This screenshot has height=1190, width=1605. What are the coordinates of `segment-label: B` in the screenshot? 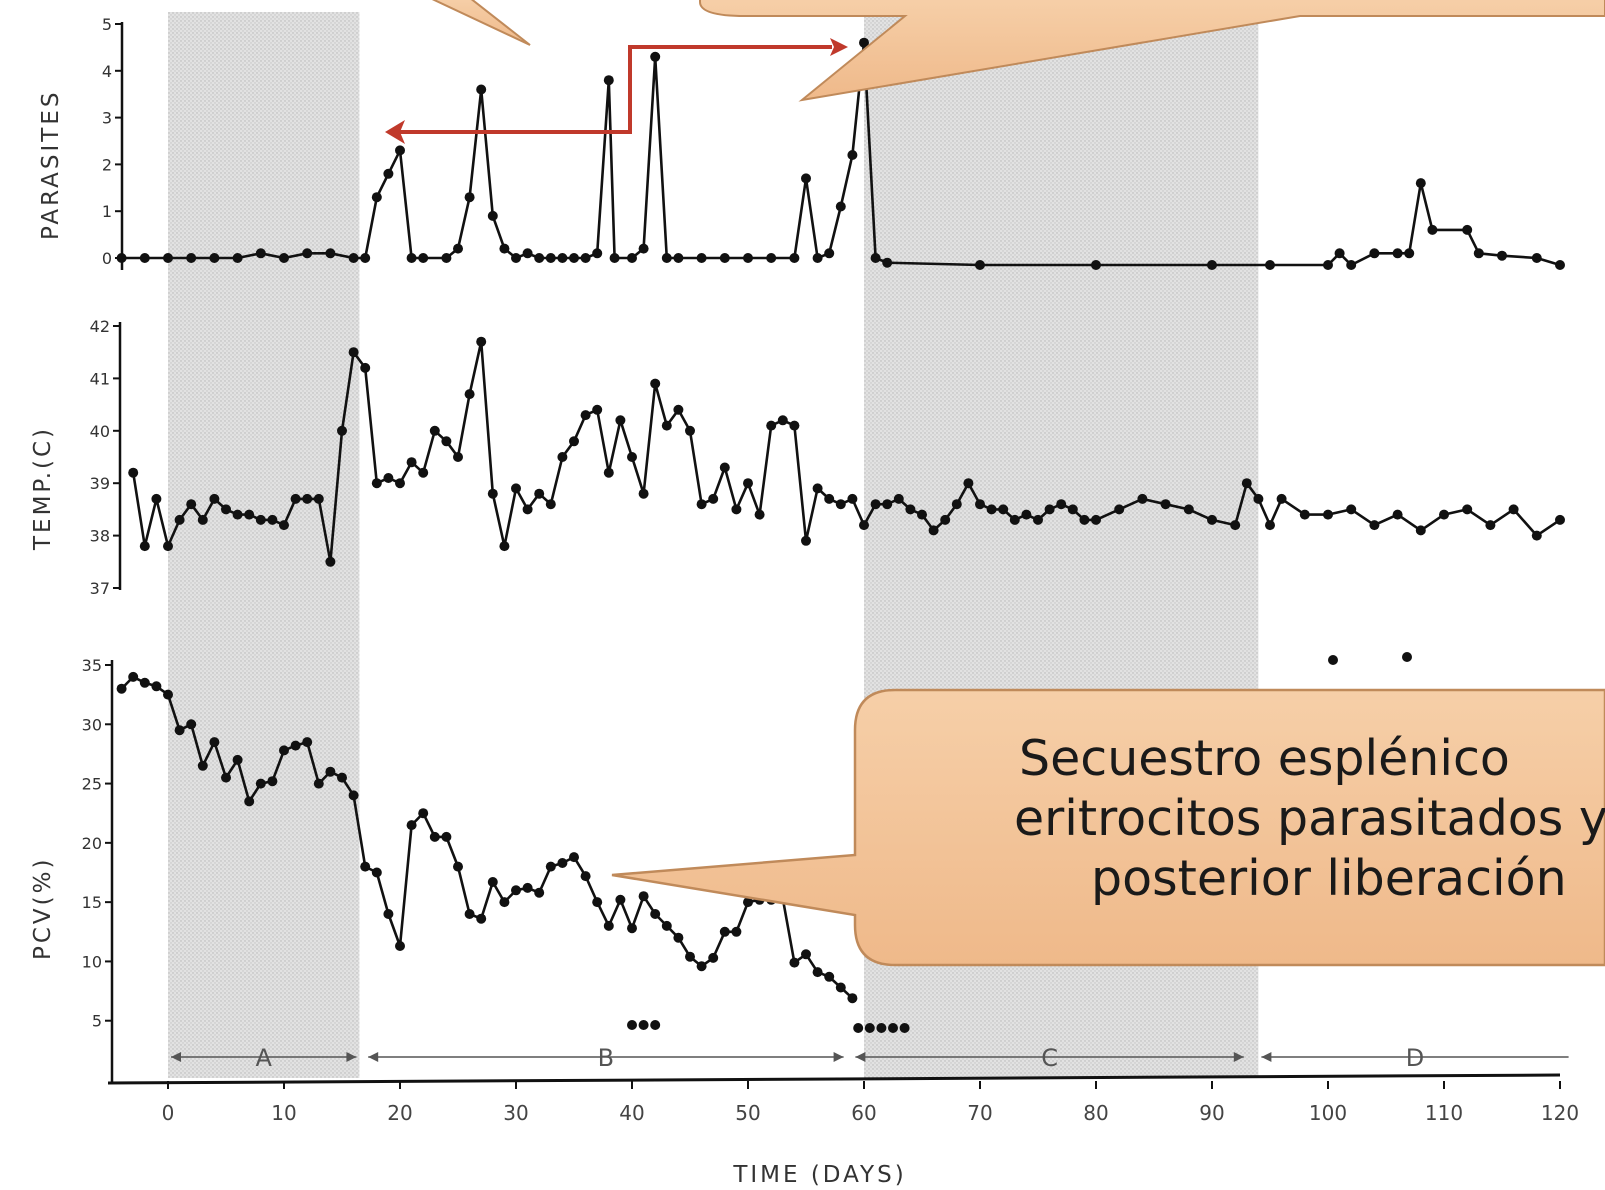 It's located at (606, 1058).